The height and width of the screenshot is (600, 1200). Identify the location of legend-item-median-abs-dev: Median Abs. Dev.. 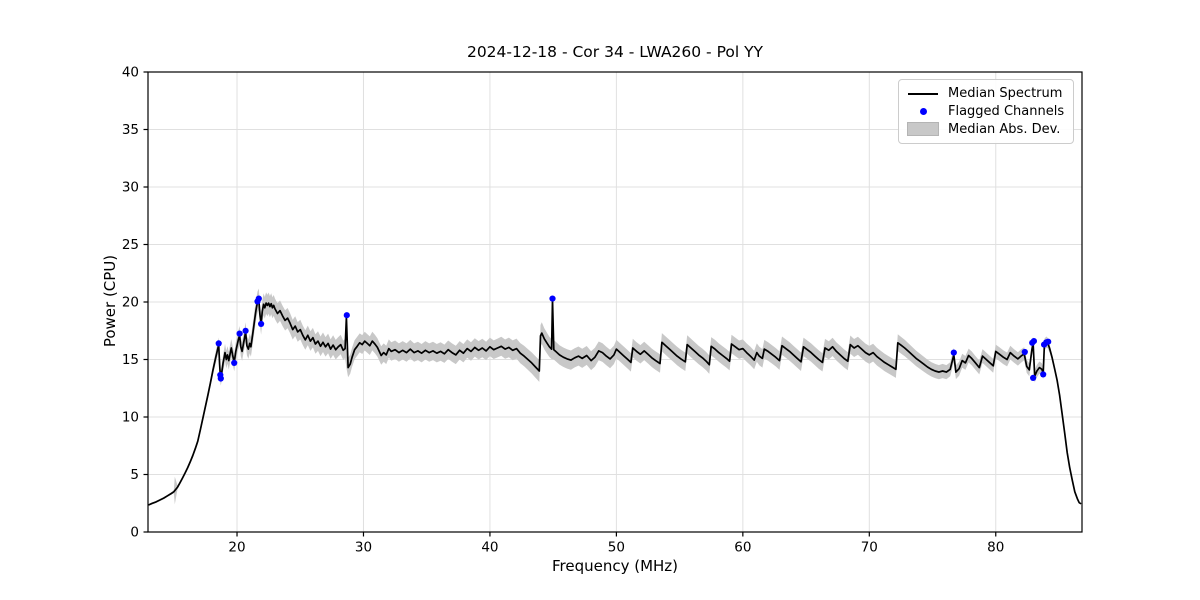
(985, 129).